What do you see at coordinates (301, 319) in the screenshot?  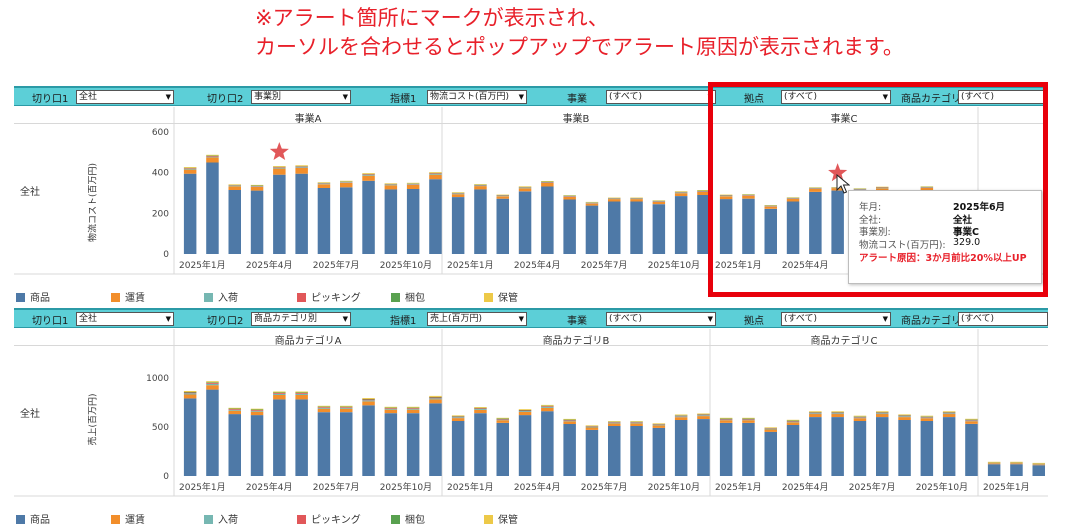 I see `cut2-dropdown: 商品カテゴリ別 ▼` at bounding box center [301, 319].